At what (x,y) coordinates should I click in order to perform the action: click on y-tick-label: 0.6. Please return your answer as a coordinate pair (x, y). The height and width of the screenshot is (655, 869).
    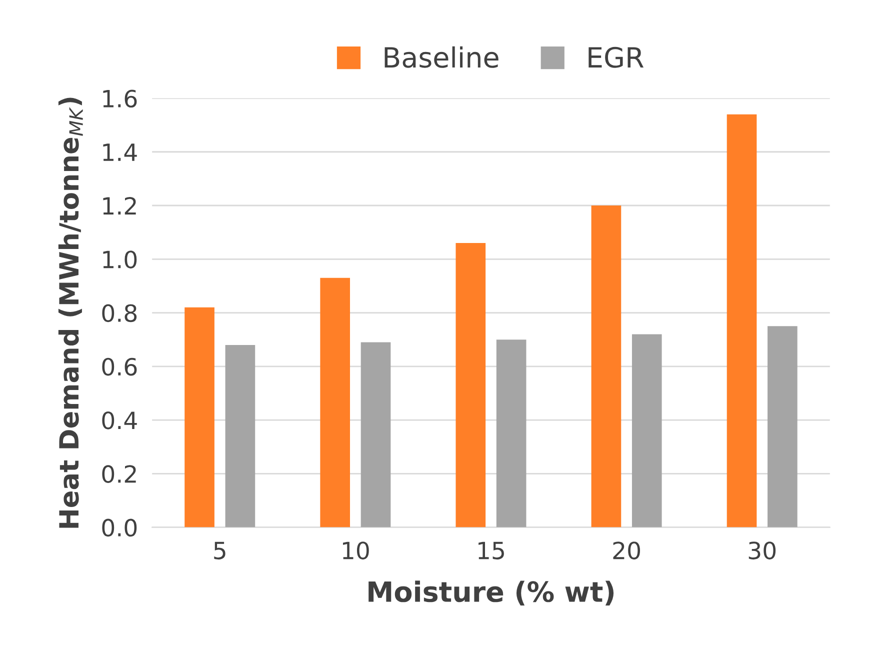
    Looking at the image, I should click on (119, 367).